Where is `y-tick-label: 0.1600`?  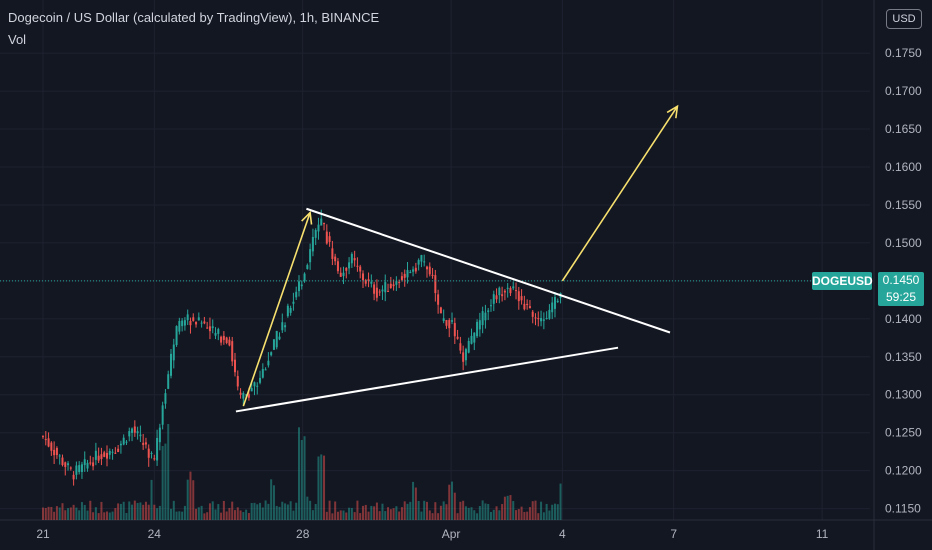 y-tick-label: 0.1600 is located at coordinates (903, 167).